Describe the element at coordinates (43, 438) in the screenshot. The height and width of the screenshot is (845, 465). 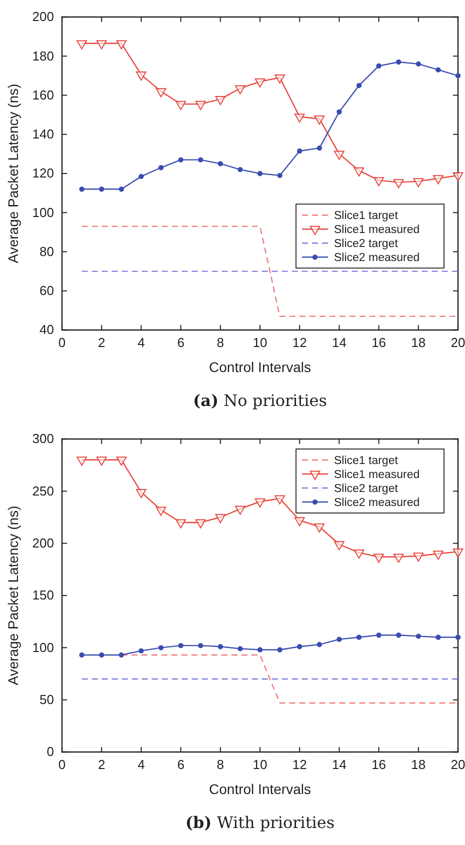
I see `y-tick-label: 300` at that location.